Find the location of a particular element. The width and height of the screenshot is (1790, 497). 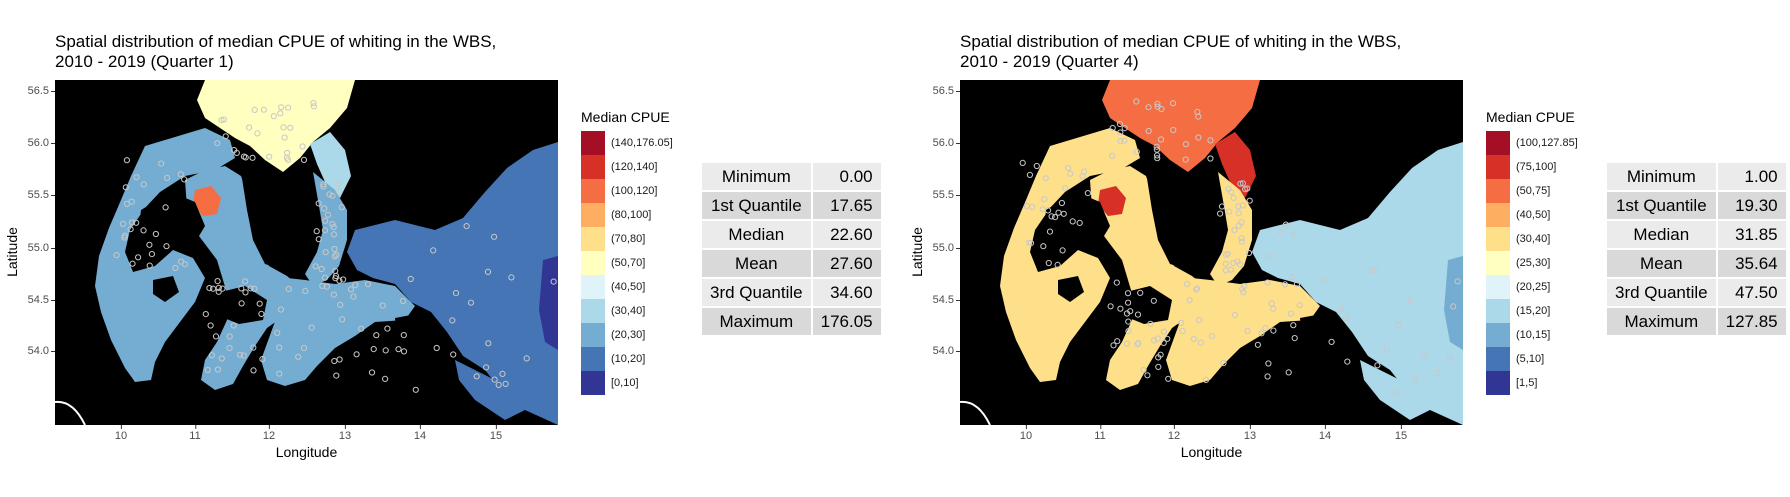

legend-item: (30,40] is located at coordinates (1532, 239).